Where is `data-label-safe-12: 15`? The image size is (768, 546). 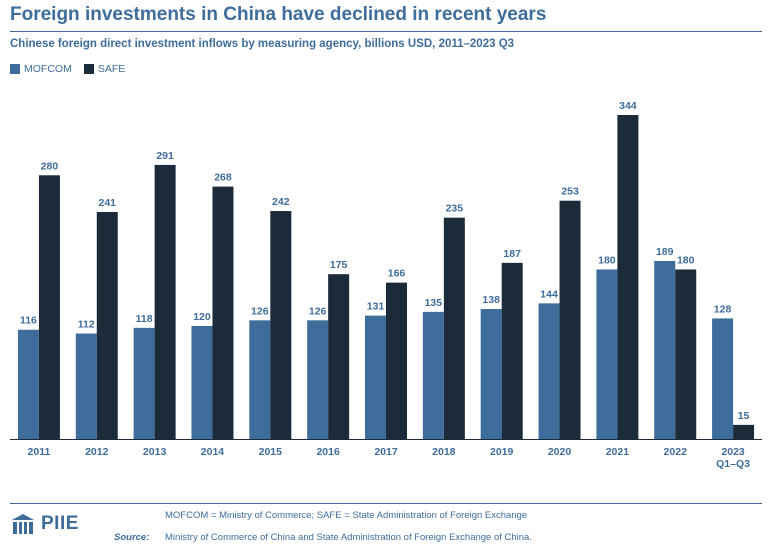 data-label-safe-12: 15 is located at coordinates (744, 416).